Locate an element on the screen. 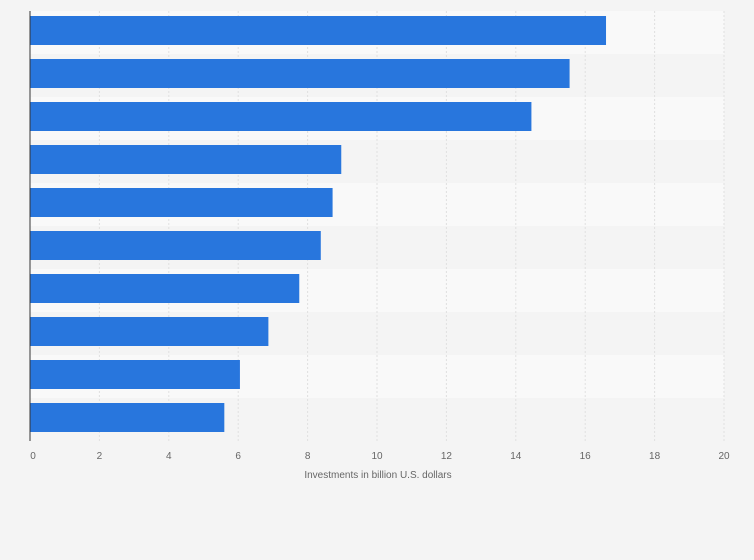 The width and height of the screenshot is (754, 560). x-axis-title: Investments in billion U.S. dollars is located at coordinates (377, 475).